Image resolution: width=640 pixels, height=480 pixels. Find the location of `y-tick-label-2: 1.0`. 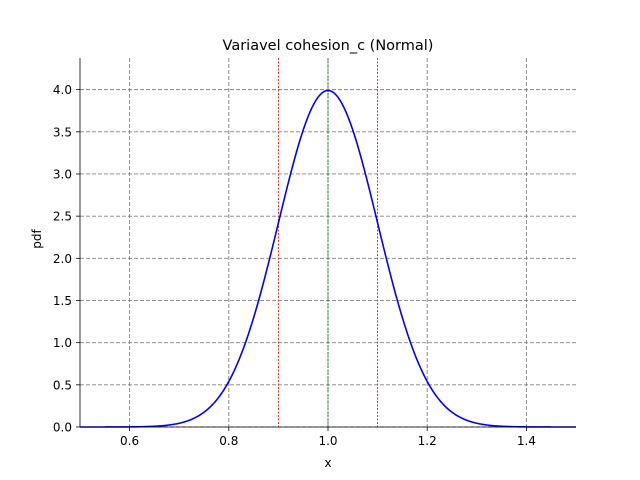

y-tick-label-2: 1.0 is located at coordinates (62, 343).